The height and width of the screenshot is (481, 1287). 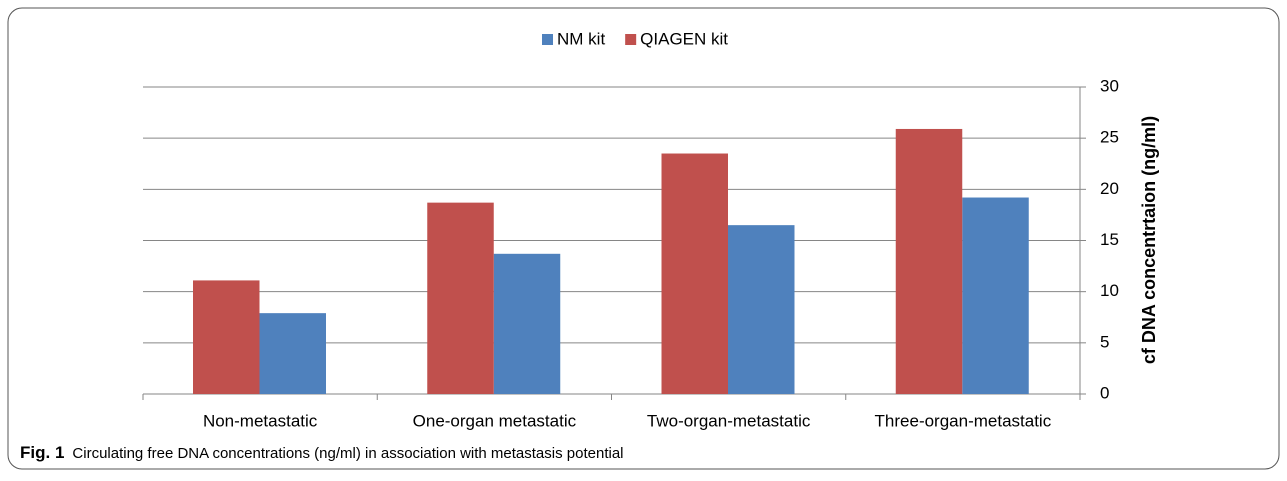 I want to click on y-tick-label: 5, so click(x=1104, y=341).